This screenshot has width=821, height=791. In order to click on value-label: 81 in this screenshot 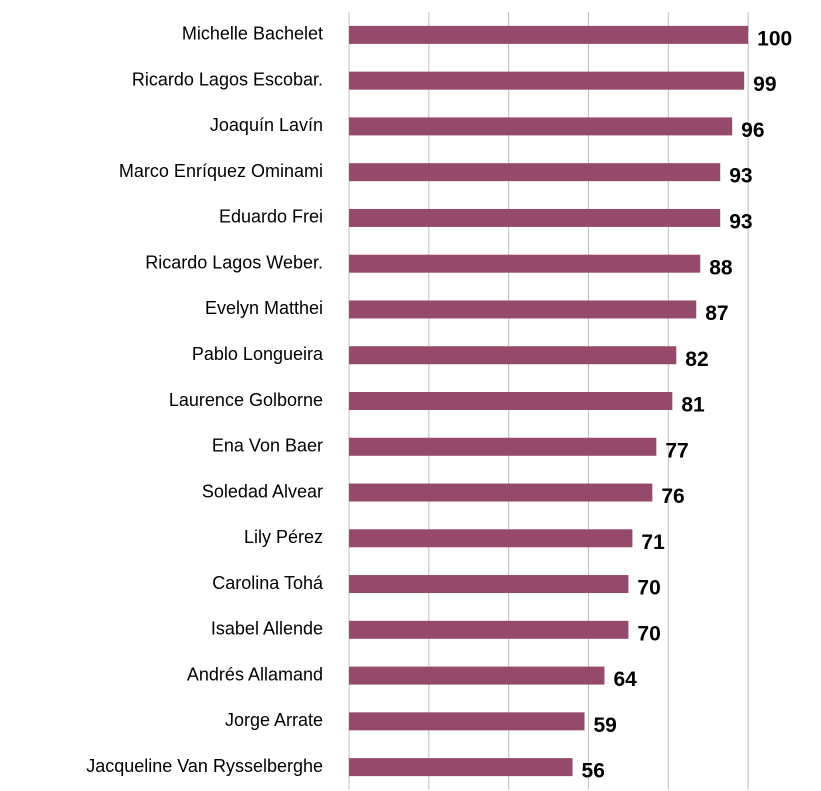, I will do `click(693, 405)`.